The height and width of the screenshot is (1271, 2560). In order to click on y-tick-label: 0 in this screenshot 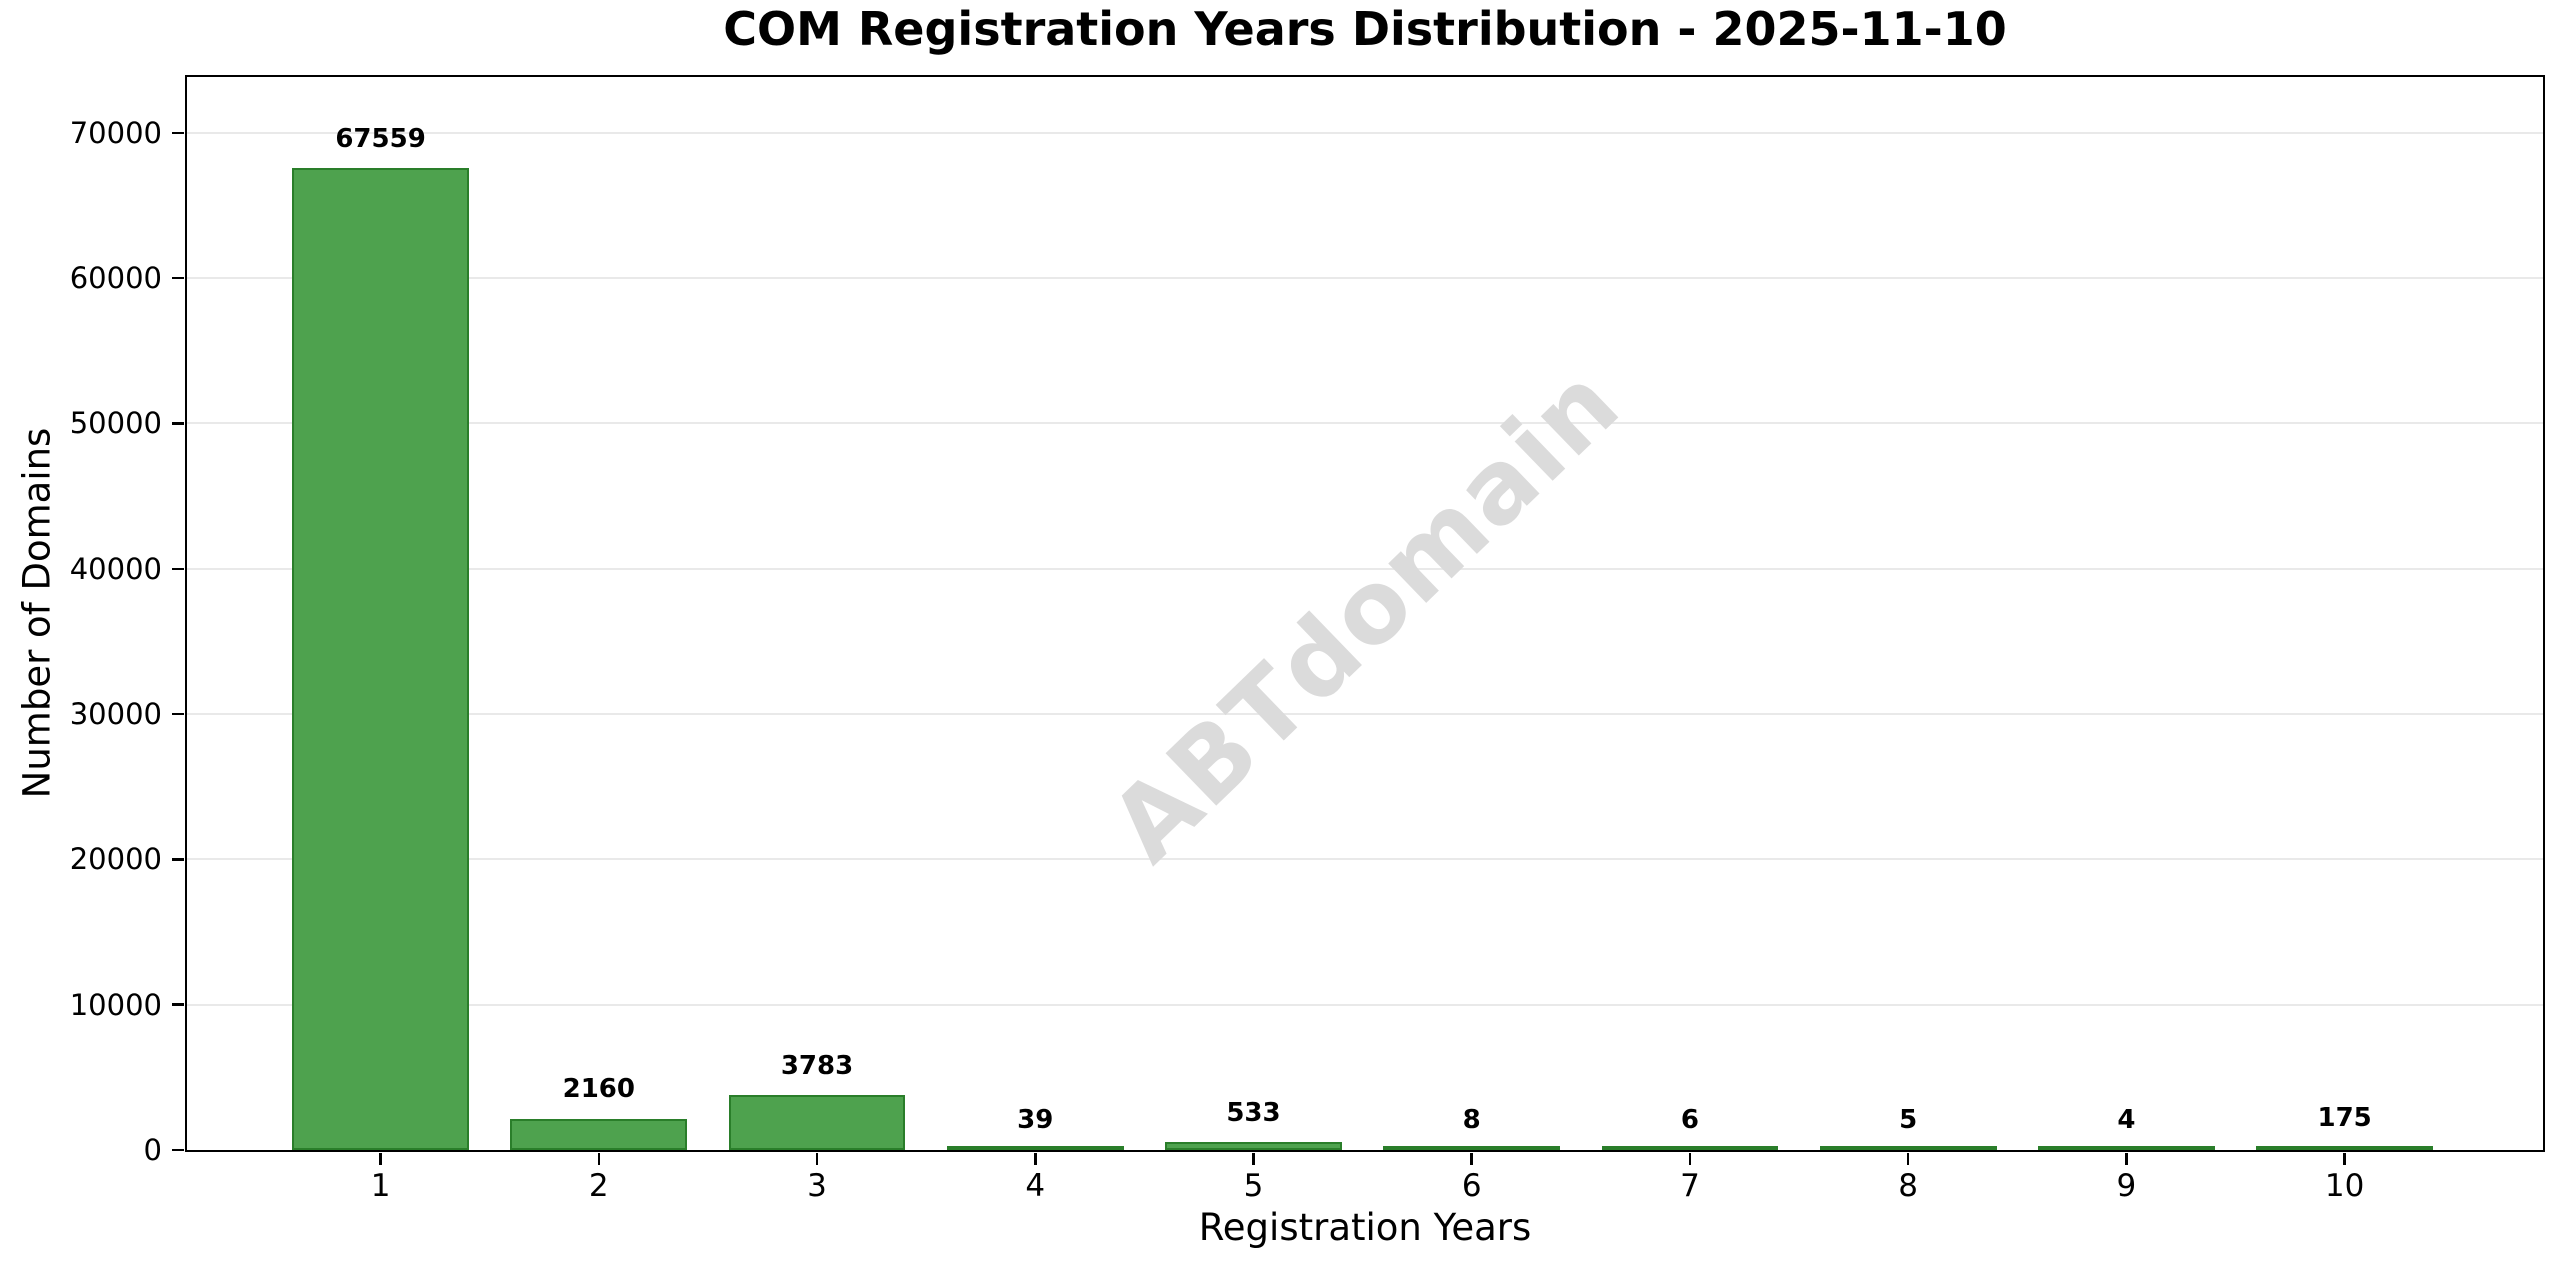, I will do `click(152, 1150)`.